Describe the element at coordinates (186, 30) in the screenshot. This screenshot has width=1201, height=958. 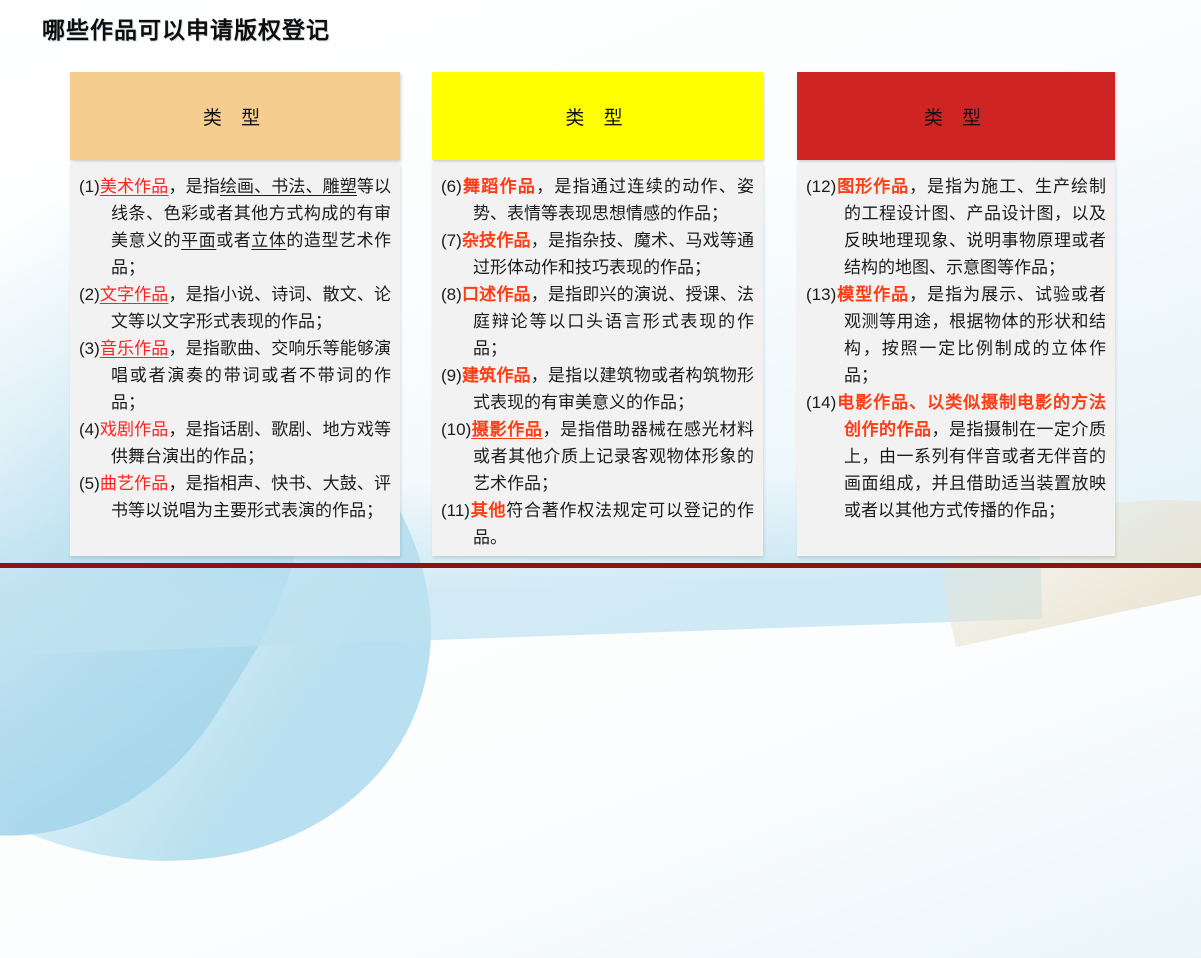
I see `page-title: 哪些作品可以申请版权登记` at that location.